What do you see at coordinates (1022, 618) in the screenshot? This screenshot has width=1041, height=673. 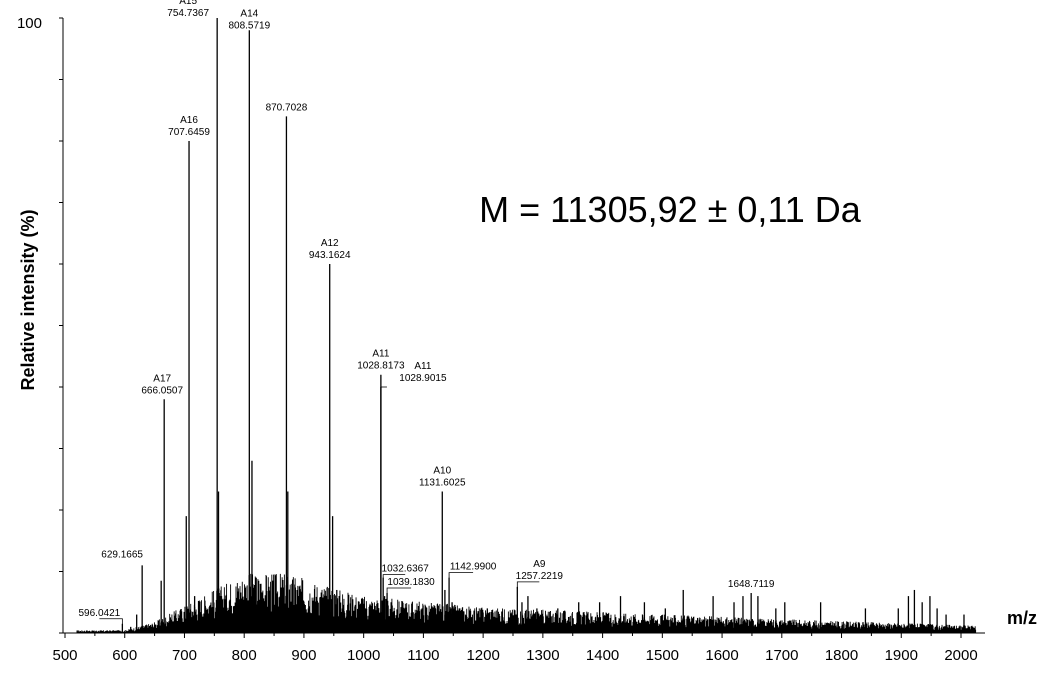 I see `x-axis-title: m/z` at bounding box center [1022, 618].